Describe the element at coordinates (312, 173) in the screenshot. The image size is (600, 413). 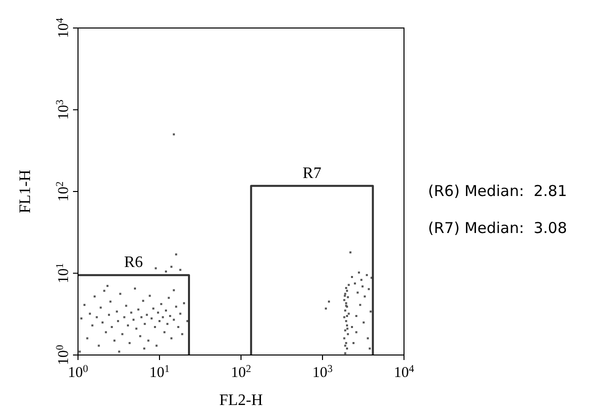
I see `series-label: R7` at that location.